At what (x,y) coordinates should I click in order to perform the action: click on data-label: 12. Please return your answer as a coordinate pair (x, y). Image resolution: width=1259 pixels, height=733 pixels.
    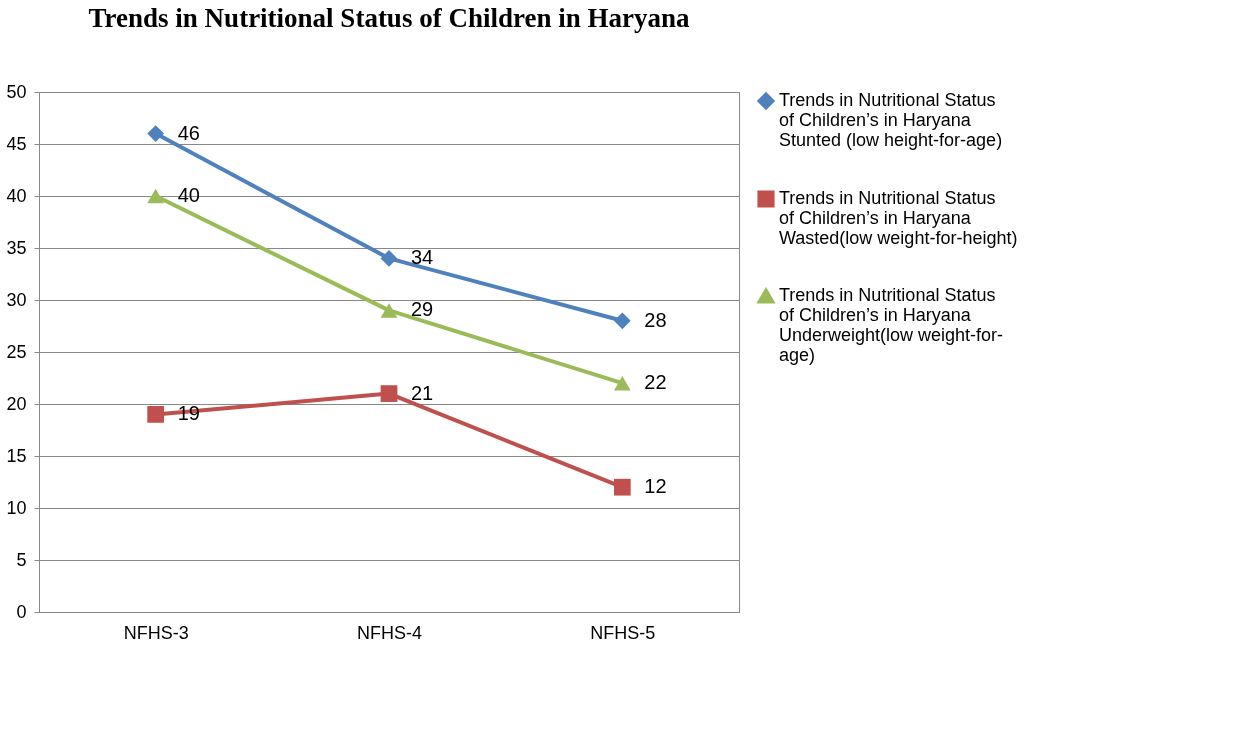
    Looking at the image, I should click on (655, 486).